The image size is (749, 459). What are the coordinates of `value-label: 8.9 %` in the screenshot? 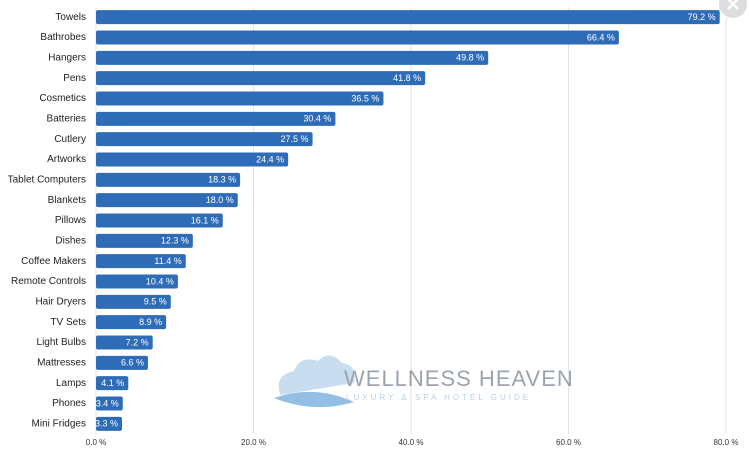 It's located at (150, 322).